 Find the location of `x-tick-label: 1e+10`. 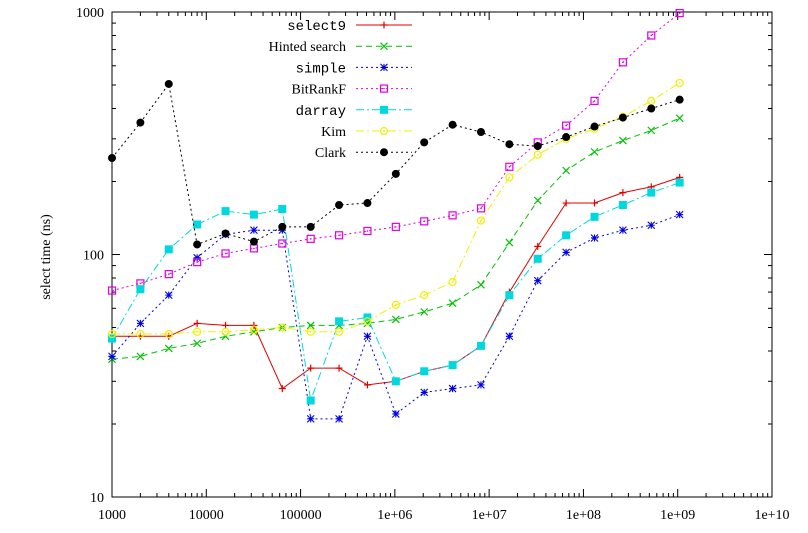

x-tick-label: 1e+10 is located at coordinates (771, 515).